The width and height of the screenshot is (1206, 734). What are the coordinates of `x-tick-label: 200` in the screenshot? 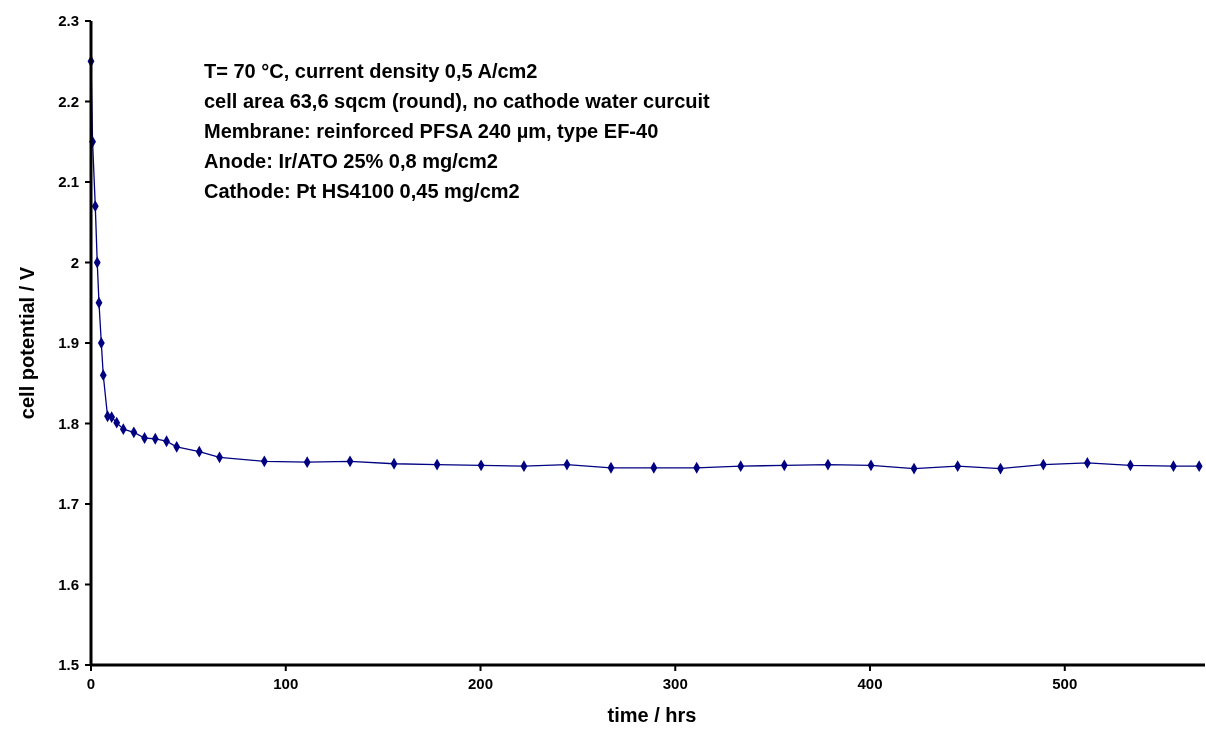 It's located at (480, 683).